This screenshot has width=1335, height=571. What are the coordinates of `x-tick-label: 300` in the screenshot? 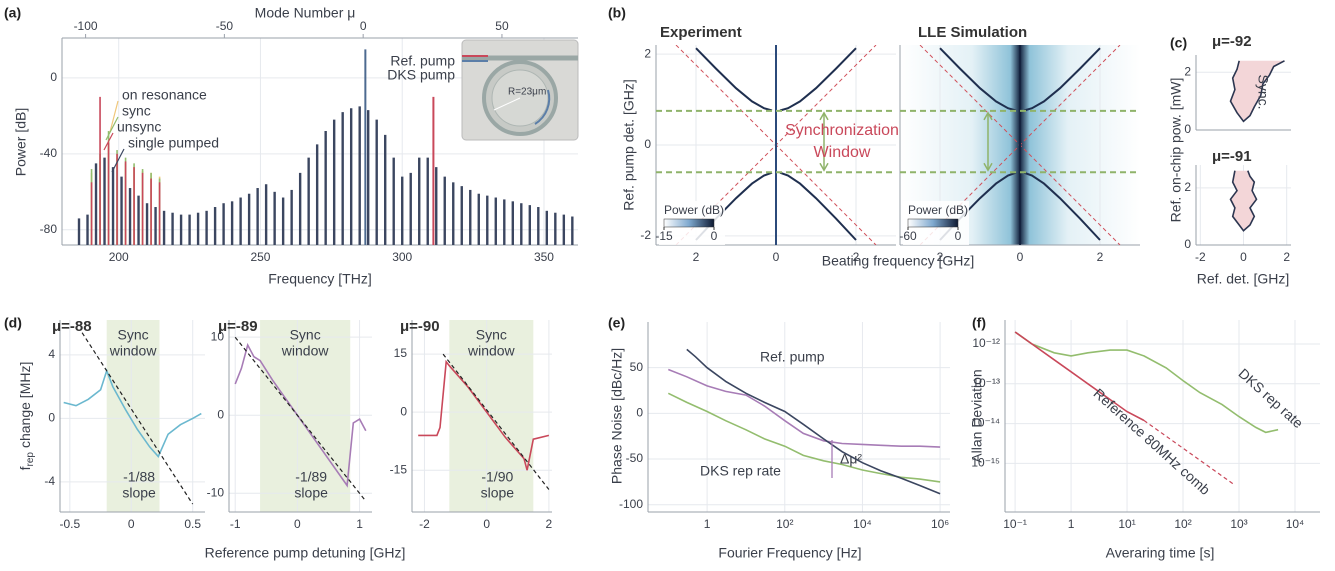 It's located at (402, 257).